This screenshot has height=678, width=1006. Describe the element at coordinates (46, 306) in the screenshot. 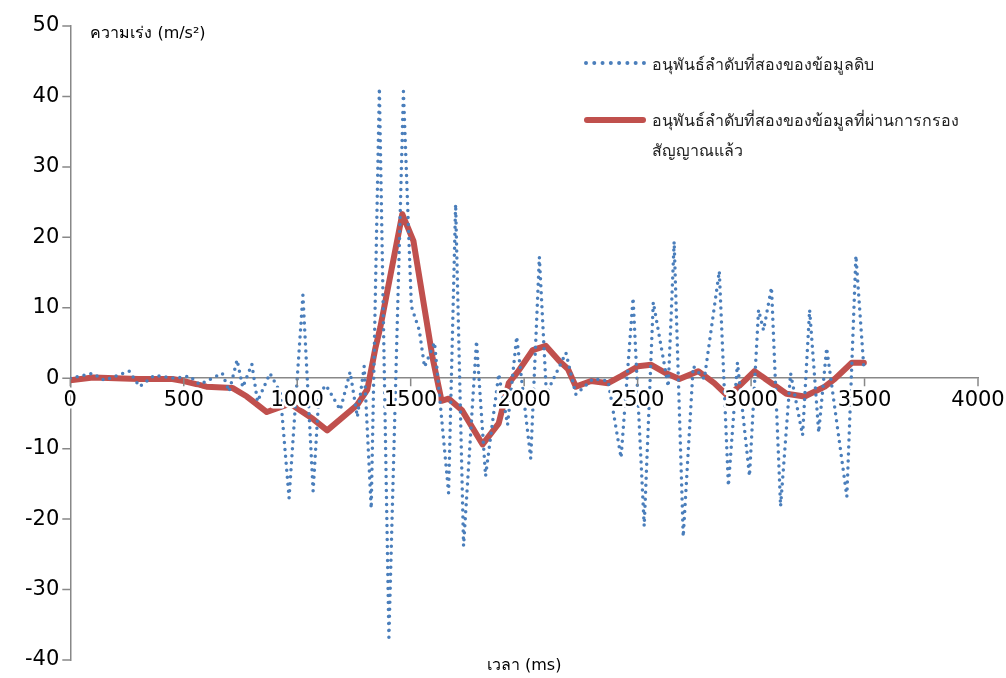

I see `y-tick-label: 10` at that location.